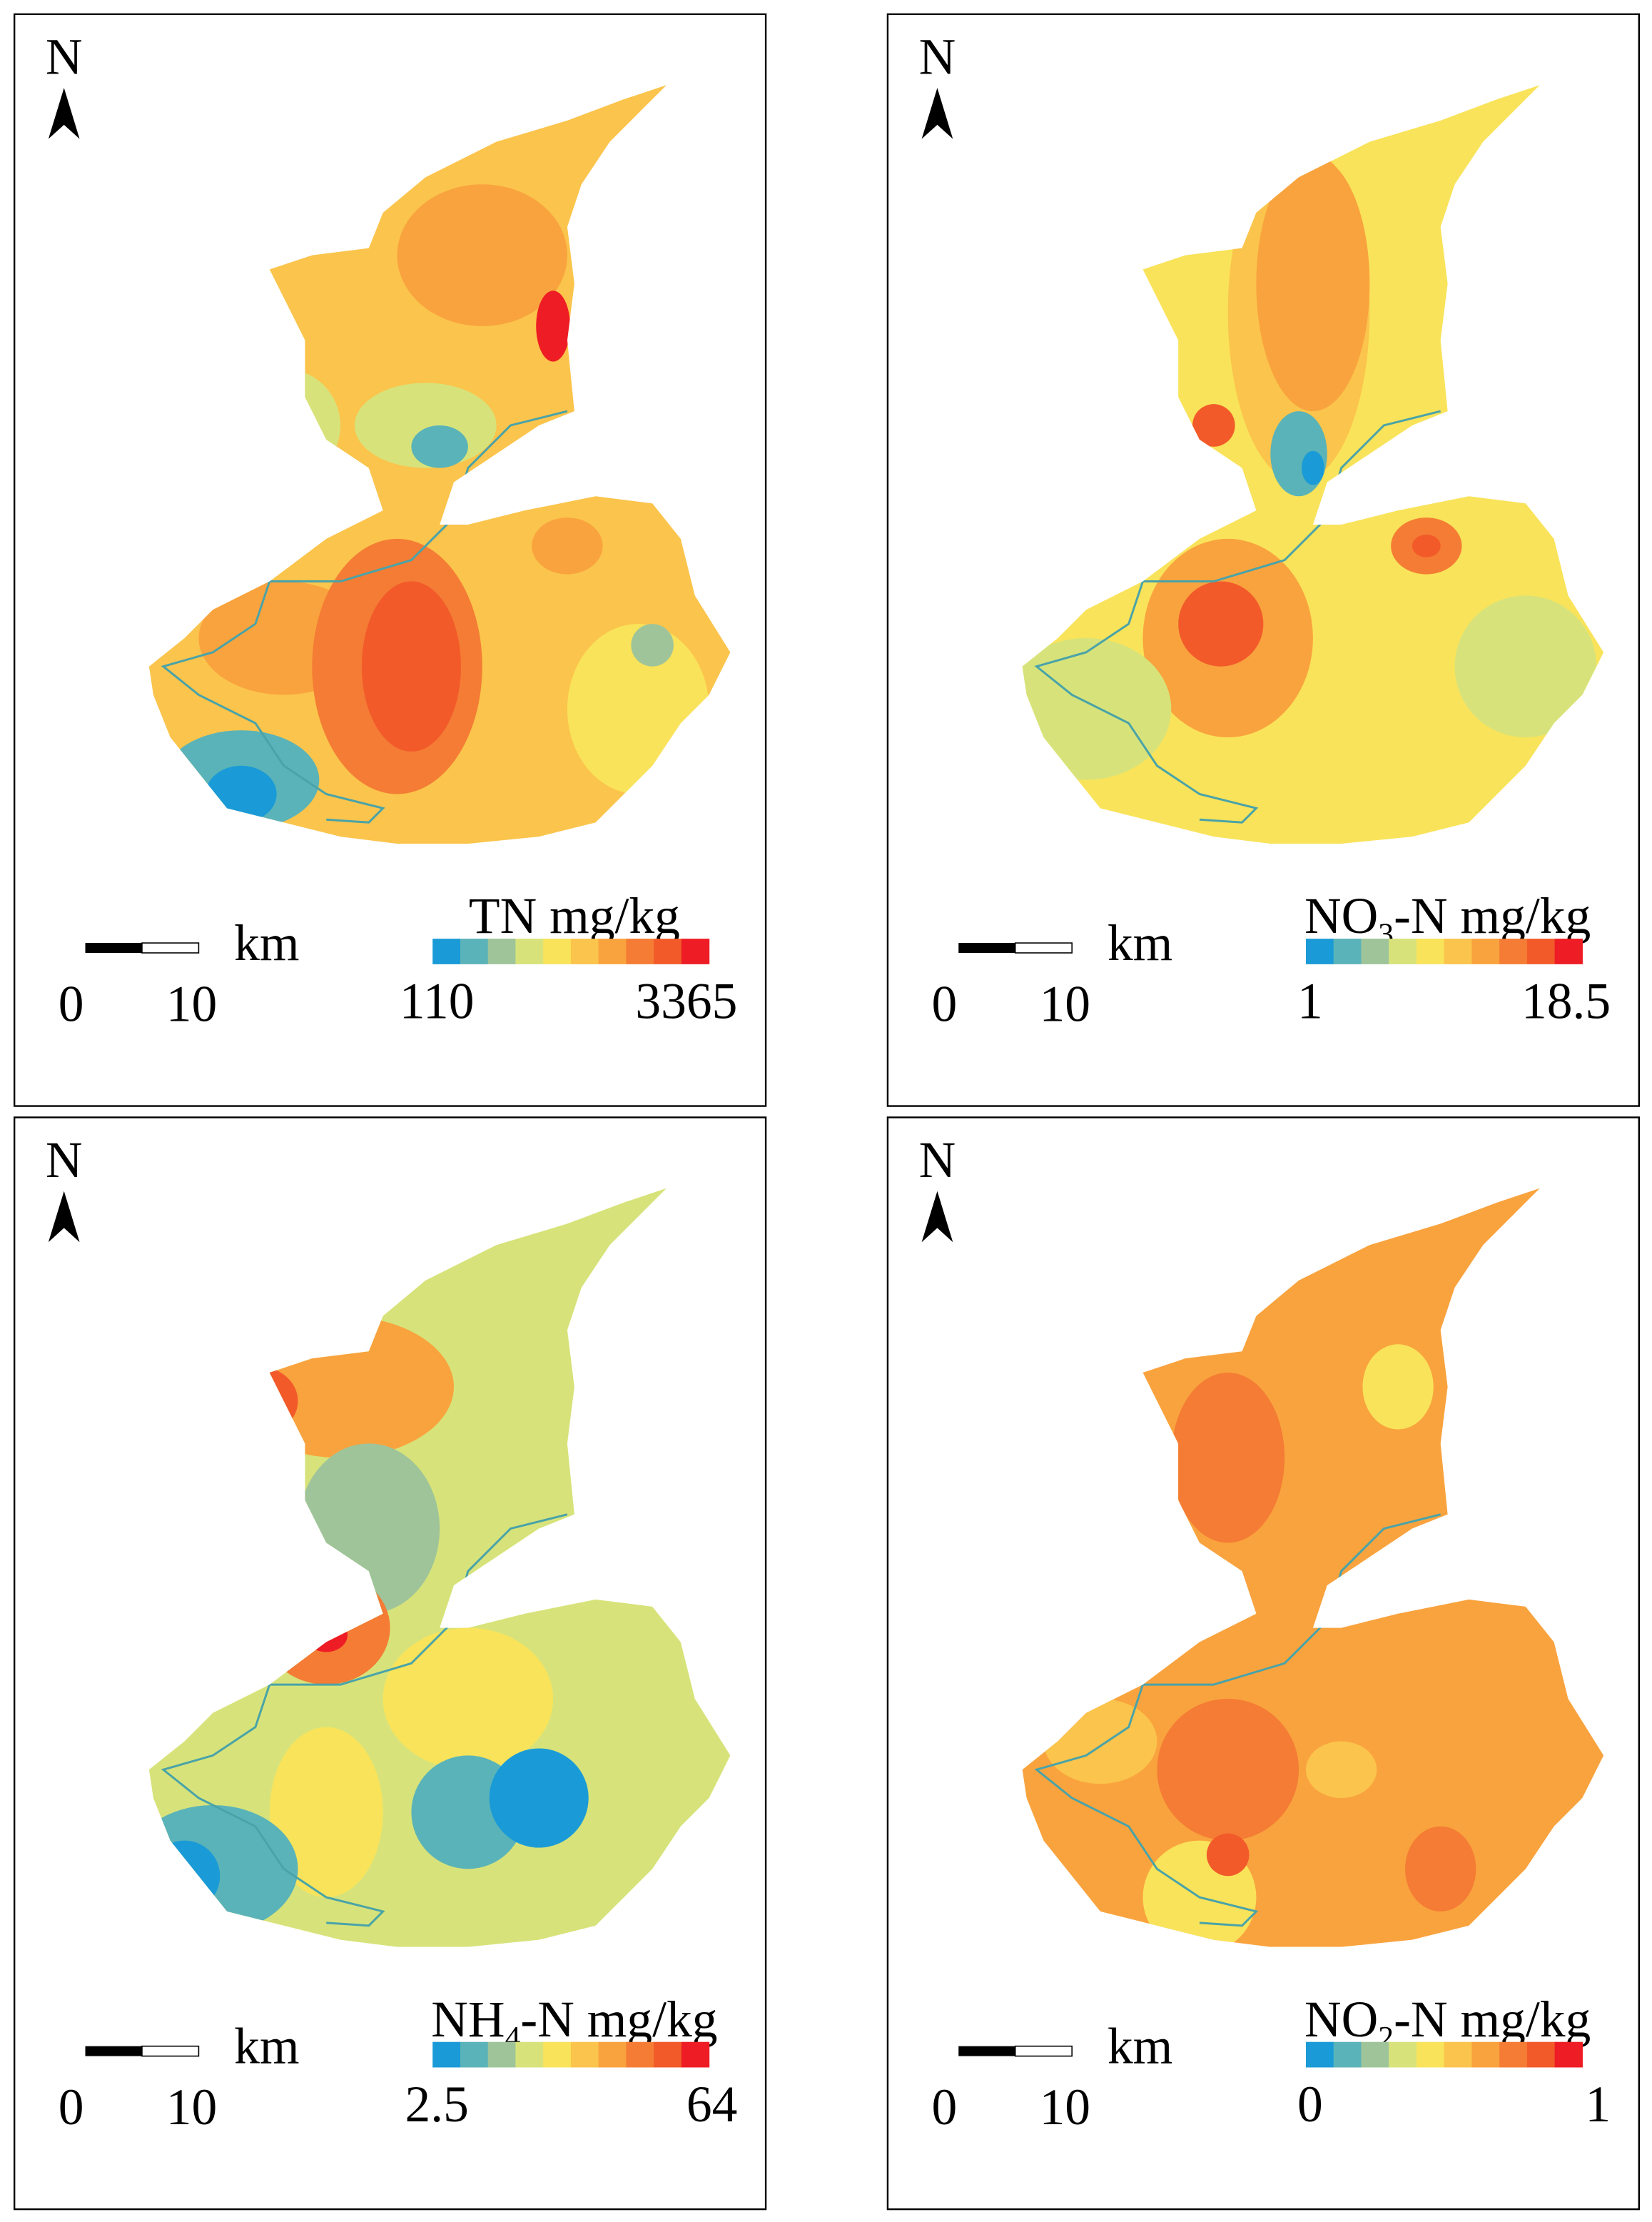 This screenshot has width=1652, height=2222. Describe the element at coordinates (574, 916) in the screenshot. I see `legend-title-base: TN mg/kg` at that location.